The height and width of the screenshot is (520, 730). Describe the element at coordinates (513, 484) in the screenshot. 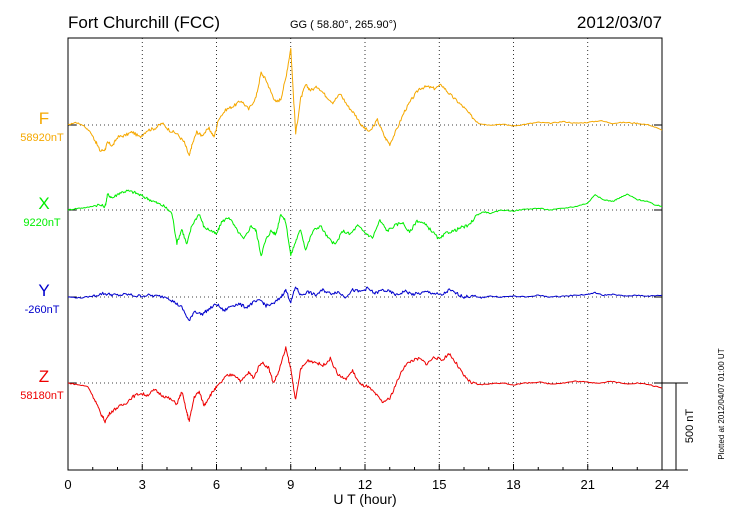

I see `x-tick-label: 18` at that location.